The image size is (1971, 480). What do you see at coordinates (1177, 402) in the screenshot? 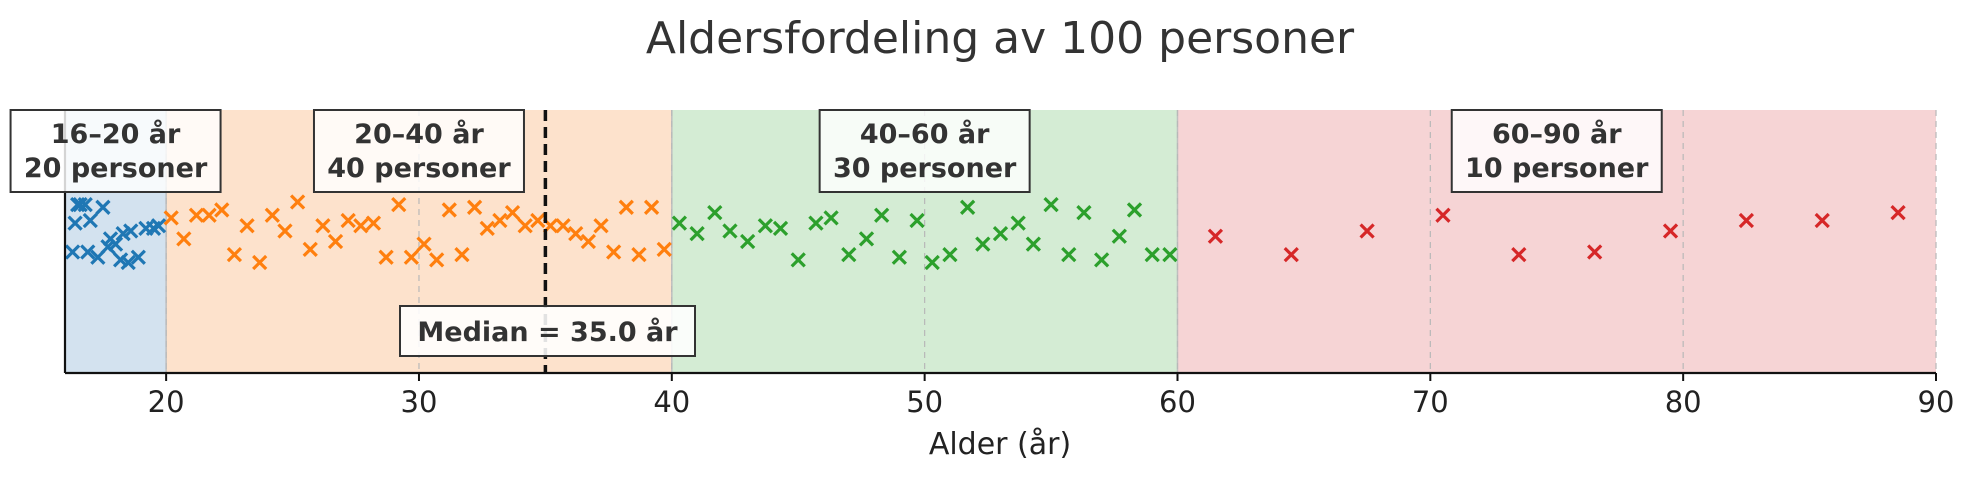
I see `x-tick-label: 60` at bounding box center [1177, 402].